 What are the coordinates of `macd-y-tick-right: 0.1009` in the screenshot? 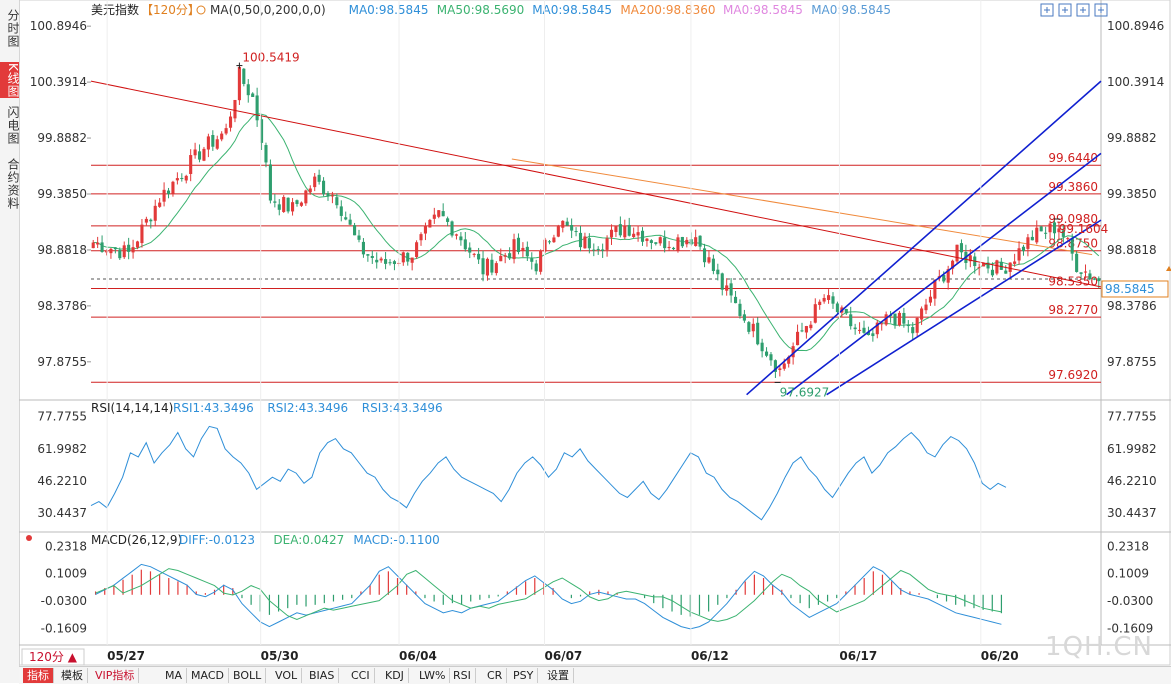 It's located at (1128, 574).